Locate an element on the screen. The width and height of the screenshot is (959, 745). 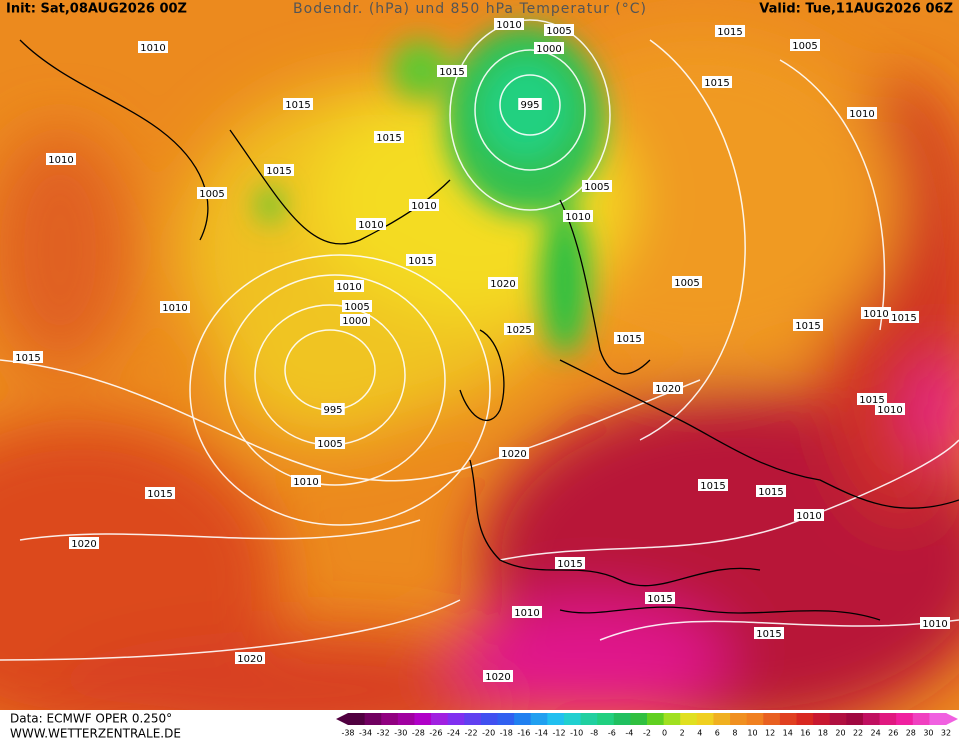
colorbar-label: -2 is located at coordinates (647, 733).